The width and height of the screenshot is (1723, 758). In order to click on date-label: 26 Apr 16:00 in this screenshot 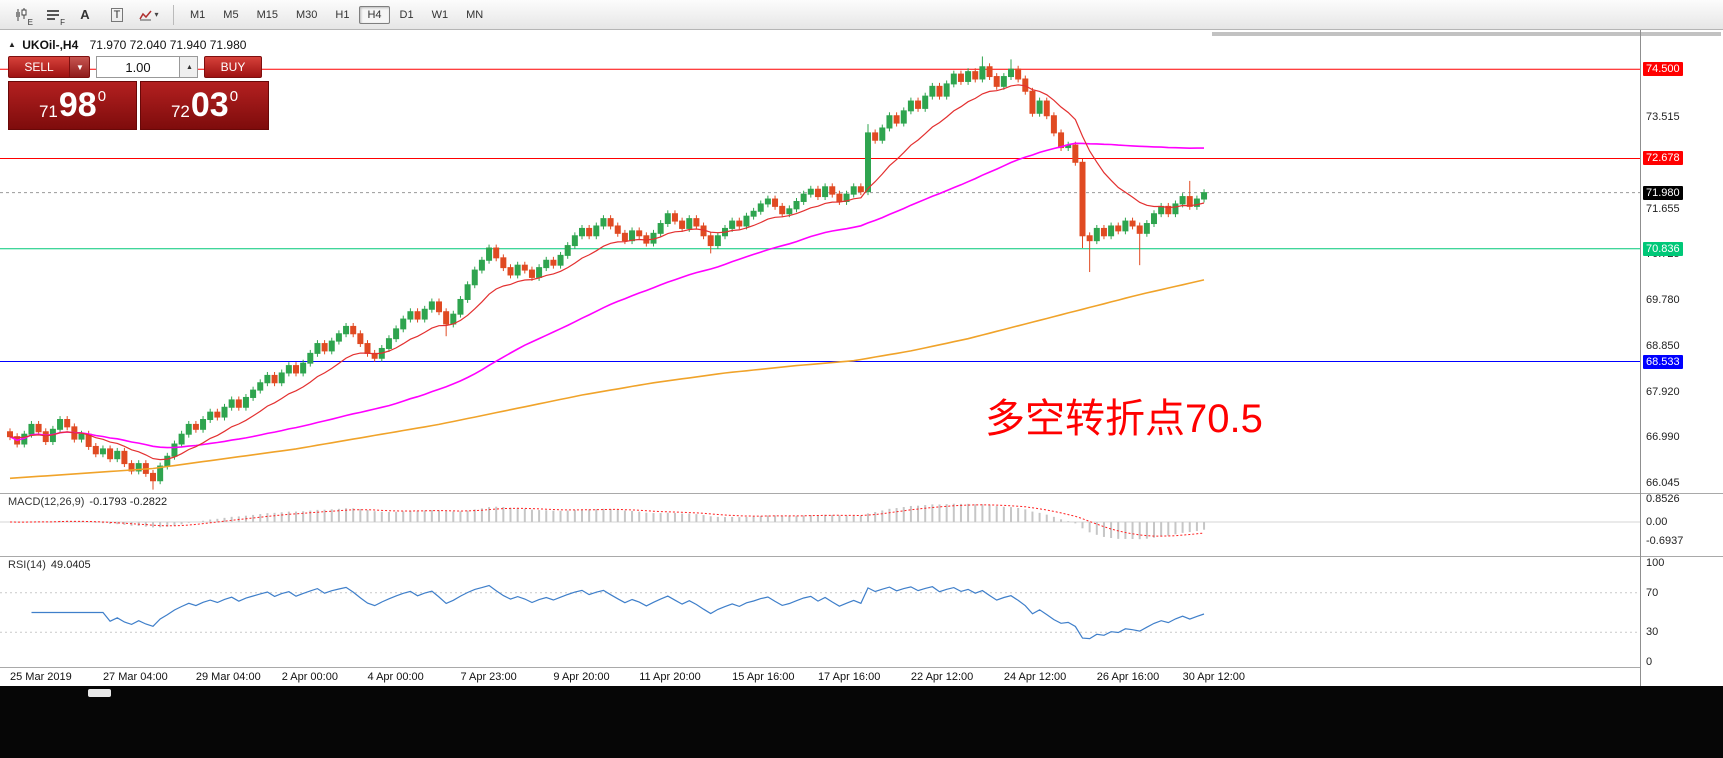, I will do `click(1128, 677)`.